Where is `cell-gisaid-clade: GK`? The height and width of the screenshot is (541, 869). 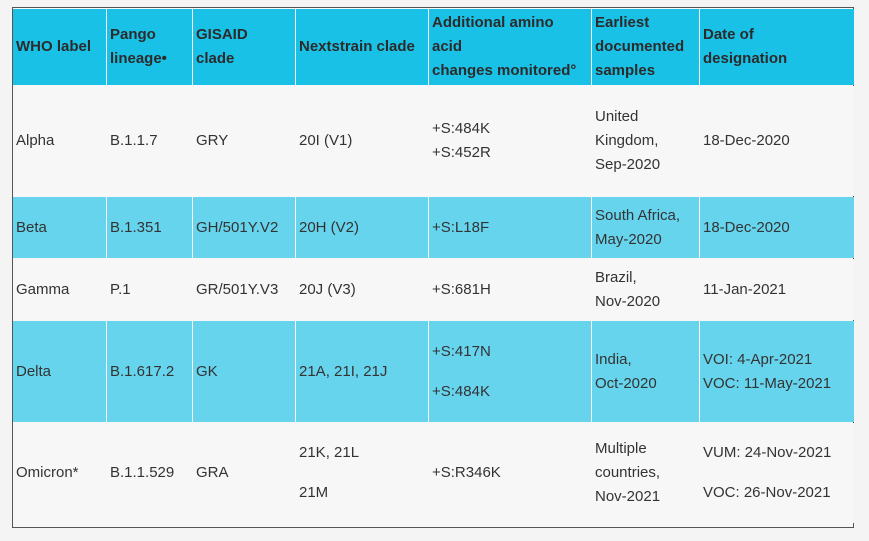 cell-gisaid-clade: GK is located at coordinates (244, 371).